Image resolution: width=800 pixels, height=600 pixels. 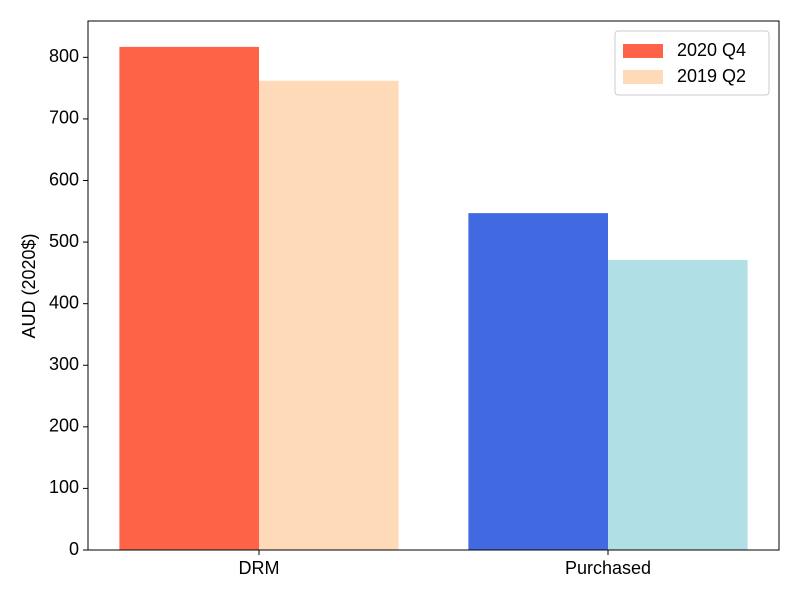 I want to click on legend-label: 2020 Q4, so click(x=711, y=50).